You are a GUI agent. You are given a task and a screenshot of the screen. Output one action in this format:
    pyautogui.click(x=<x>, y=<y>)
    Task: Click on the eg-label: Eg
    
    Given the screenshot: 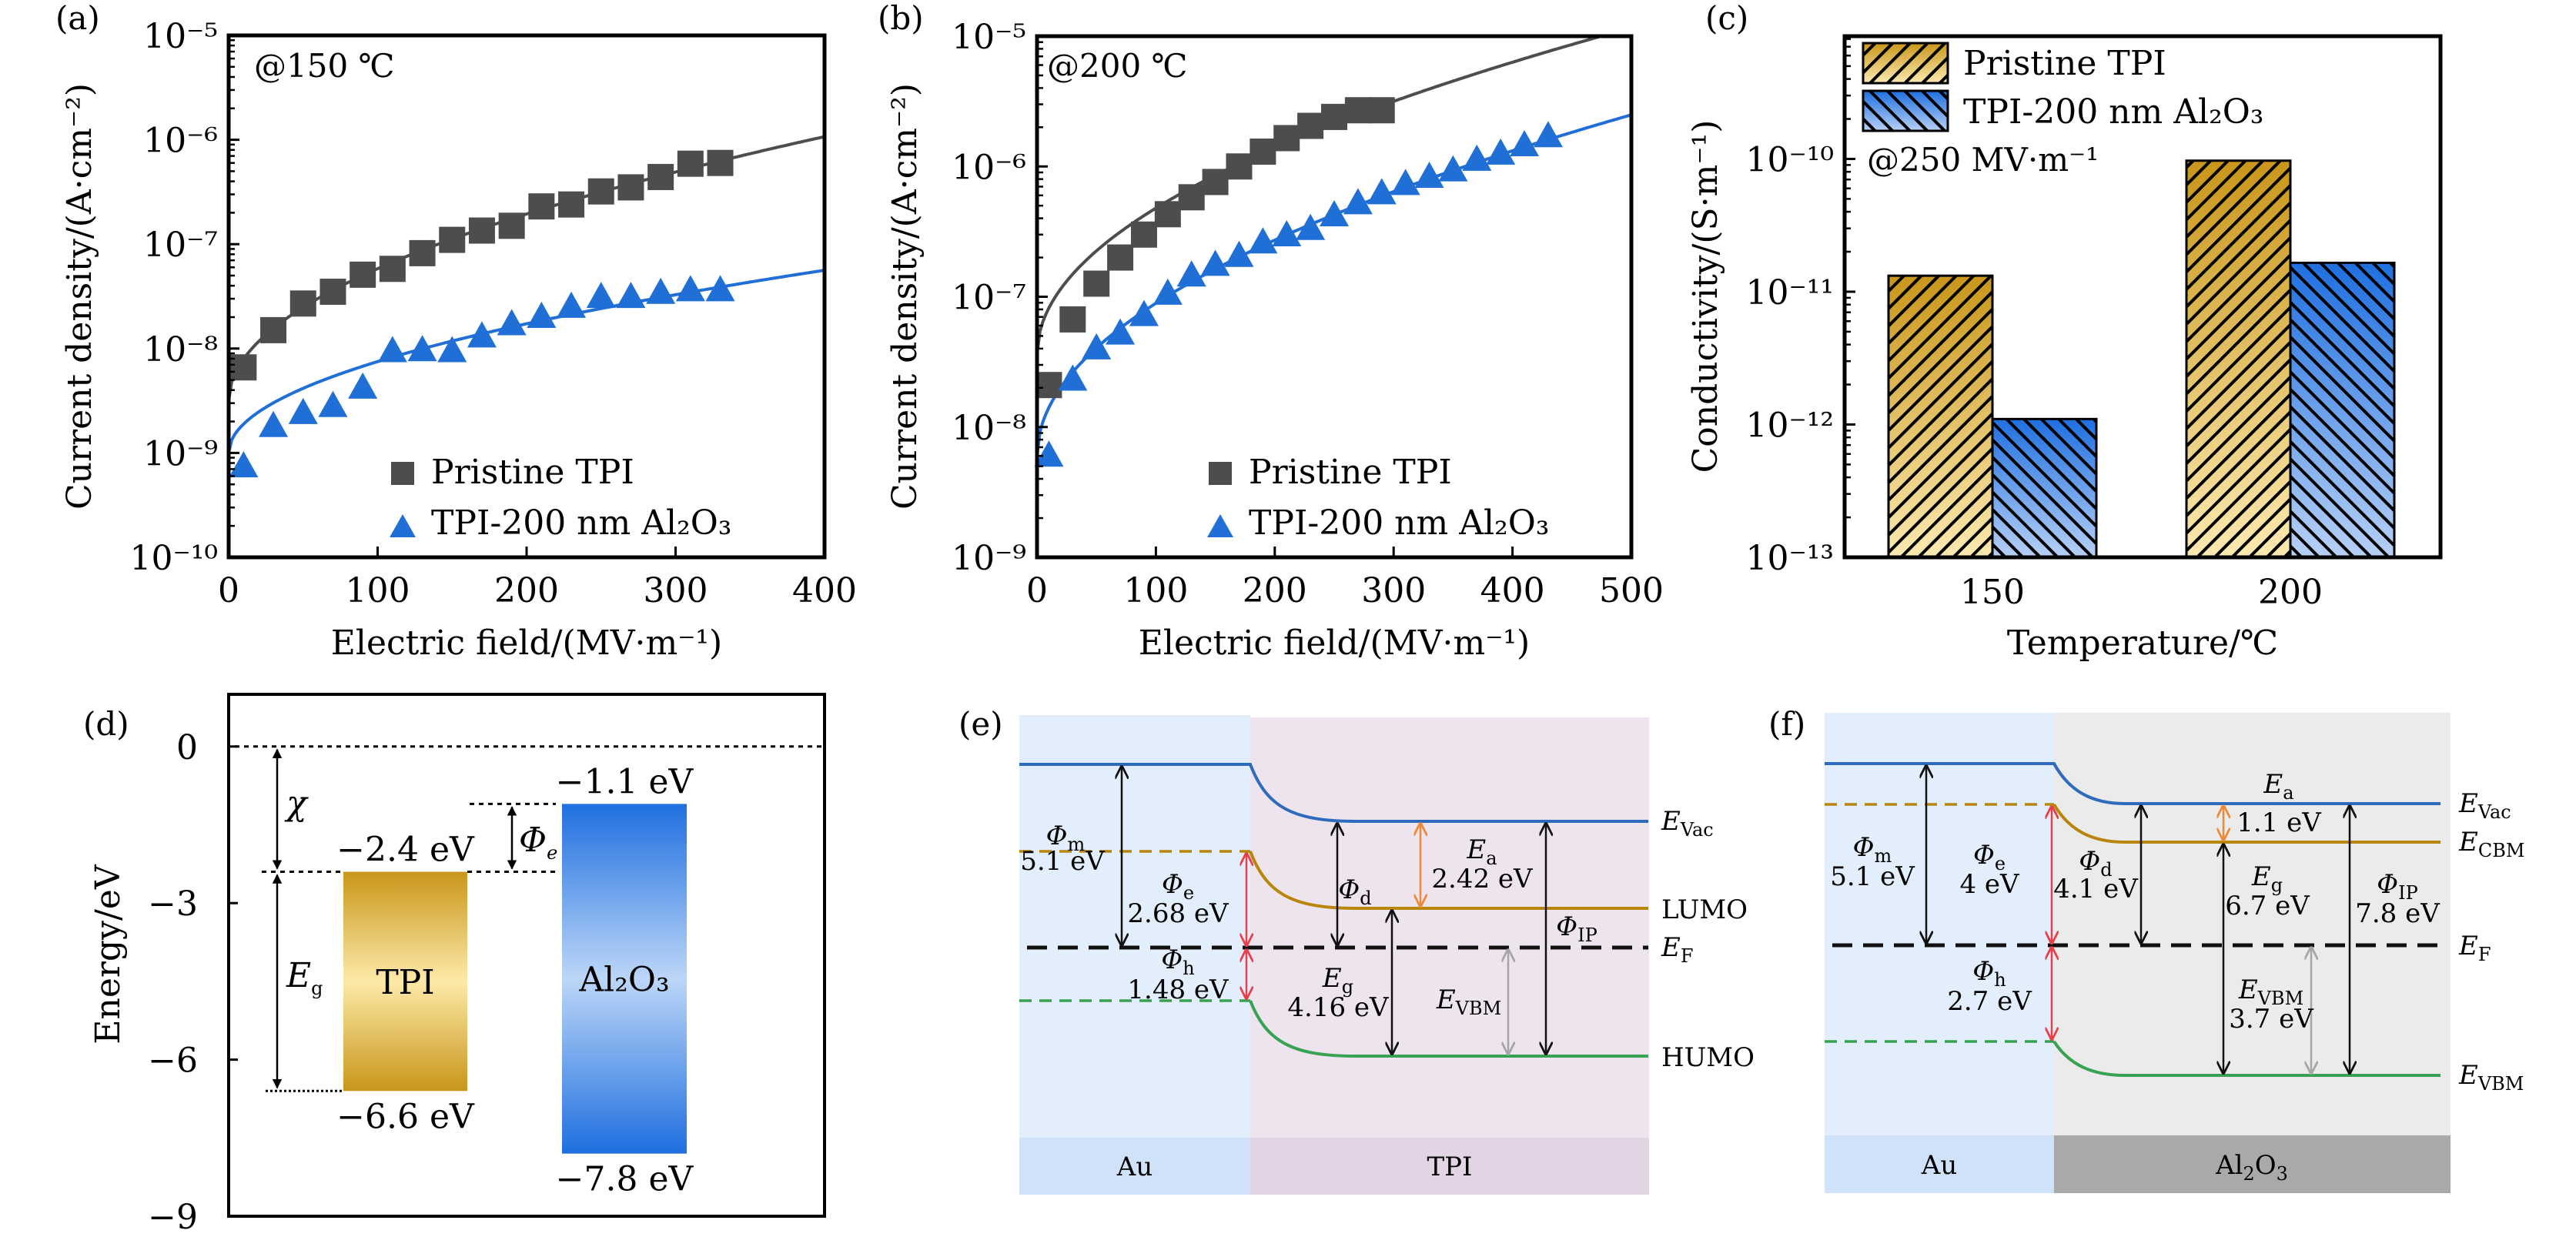 What is the action you would take?
    pyautogui.click(x=305, y=977)
    